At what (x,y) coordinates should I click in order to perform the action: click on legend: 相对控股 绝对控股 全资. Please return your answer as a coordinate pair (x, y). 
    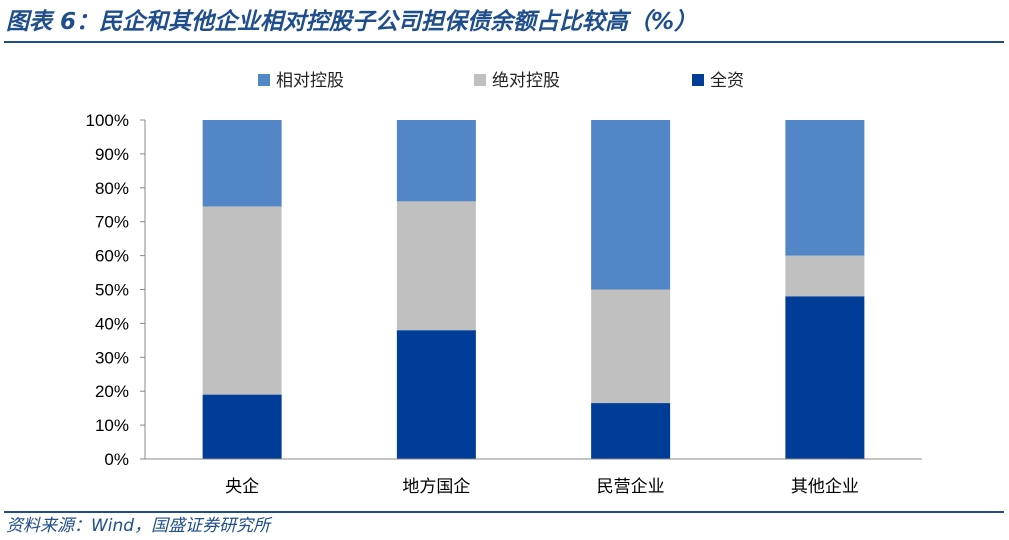
    Looking at the image, I should click on (501, 81).